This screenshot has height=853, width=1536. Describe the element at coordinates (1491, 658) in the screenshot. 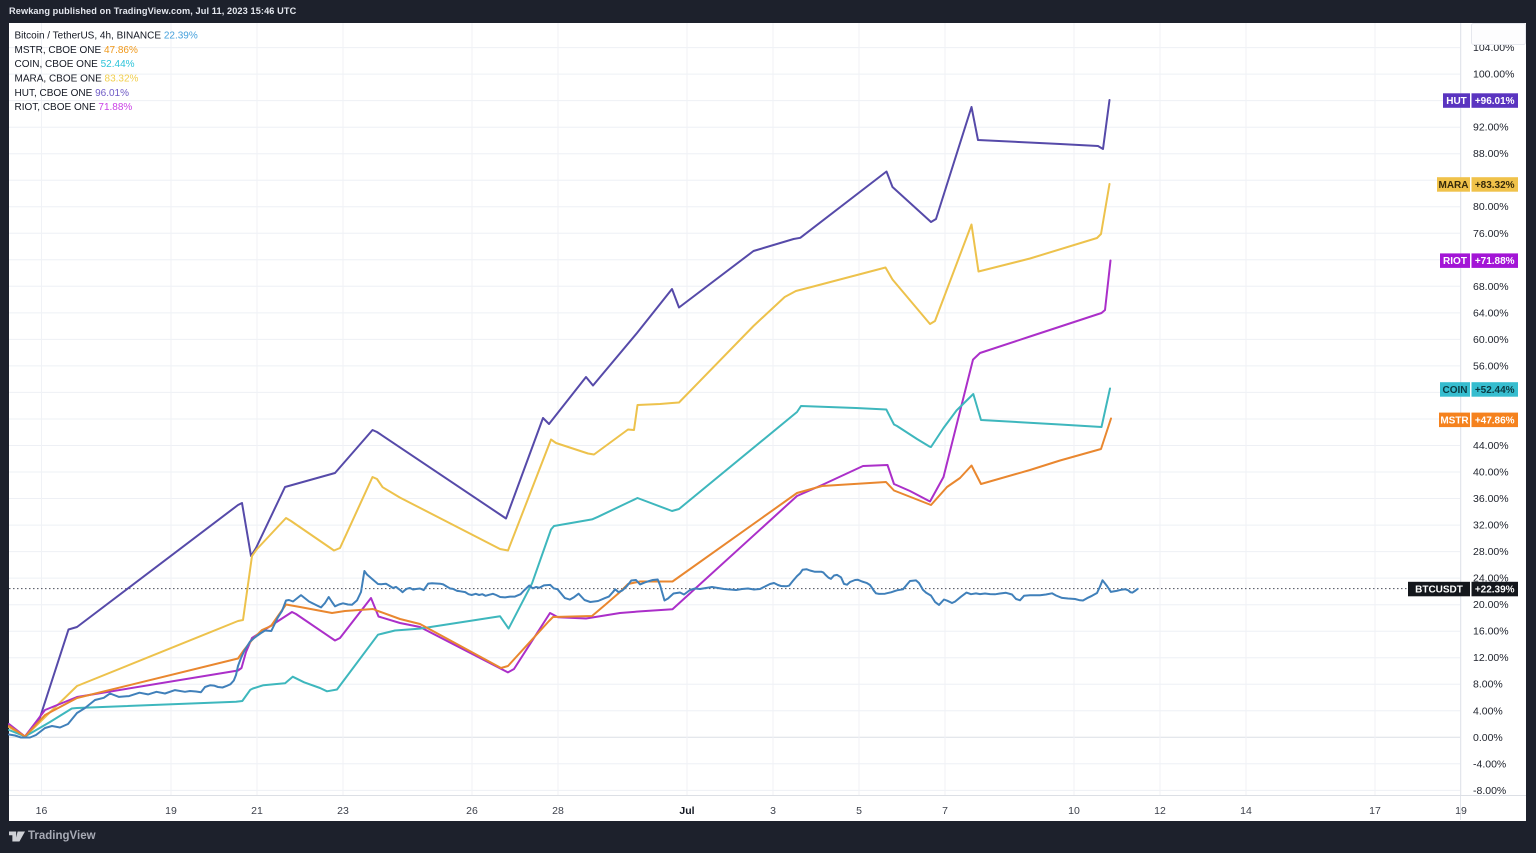

I see `svg-text: 12.00%` at that location.